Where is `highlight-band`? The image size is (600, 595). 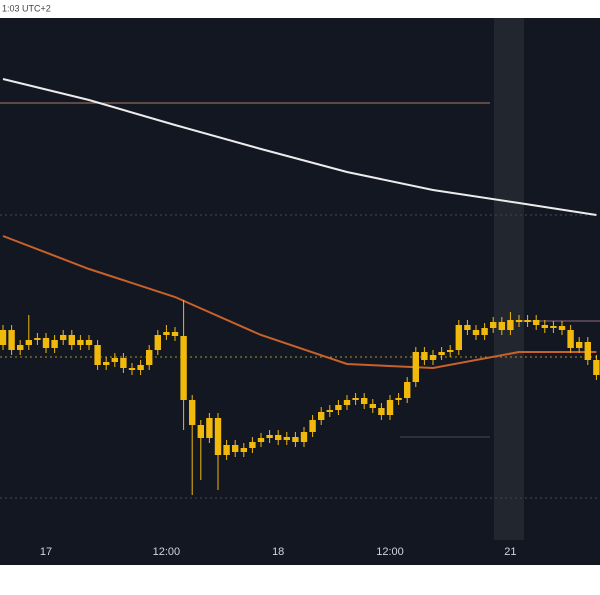 highlight-band is located at coordinates (509, 279).